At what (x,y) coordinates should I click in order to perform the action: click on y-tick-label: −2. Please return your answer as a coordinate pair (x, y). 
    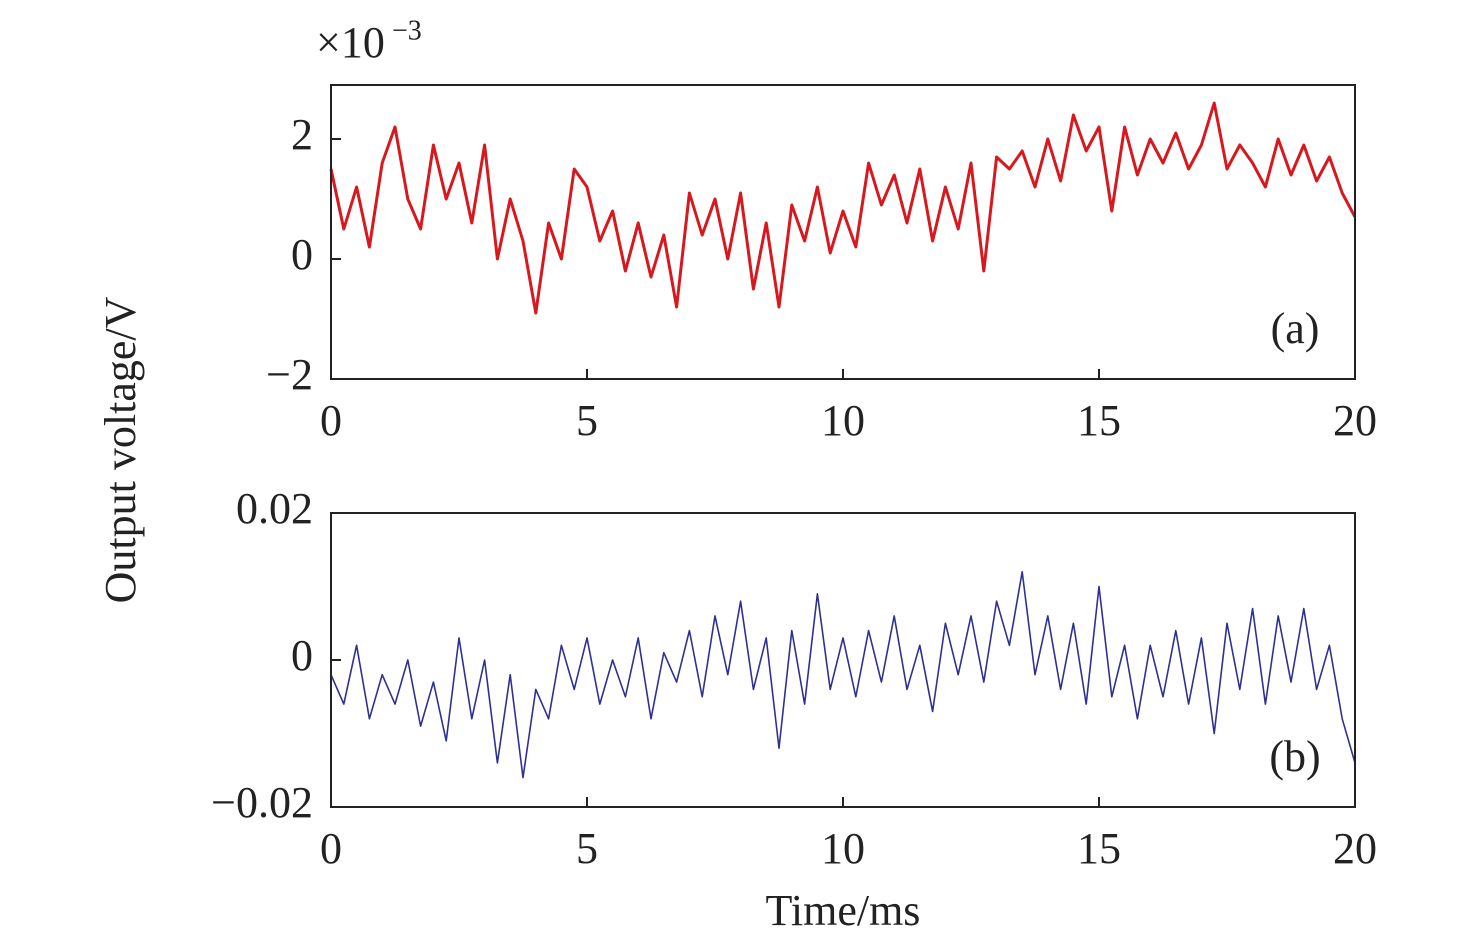
    Looking at the image, I should click on (289, 374).